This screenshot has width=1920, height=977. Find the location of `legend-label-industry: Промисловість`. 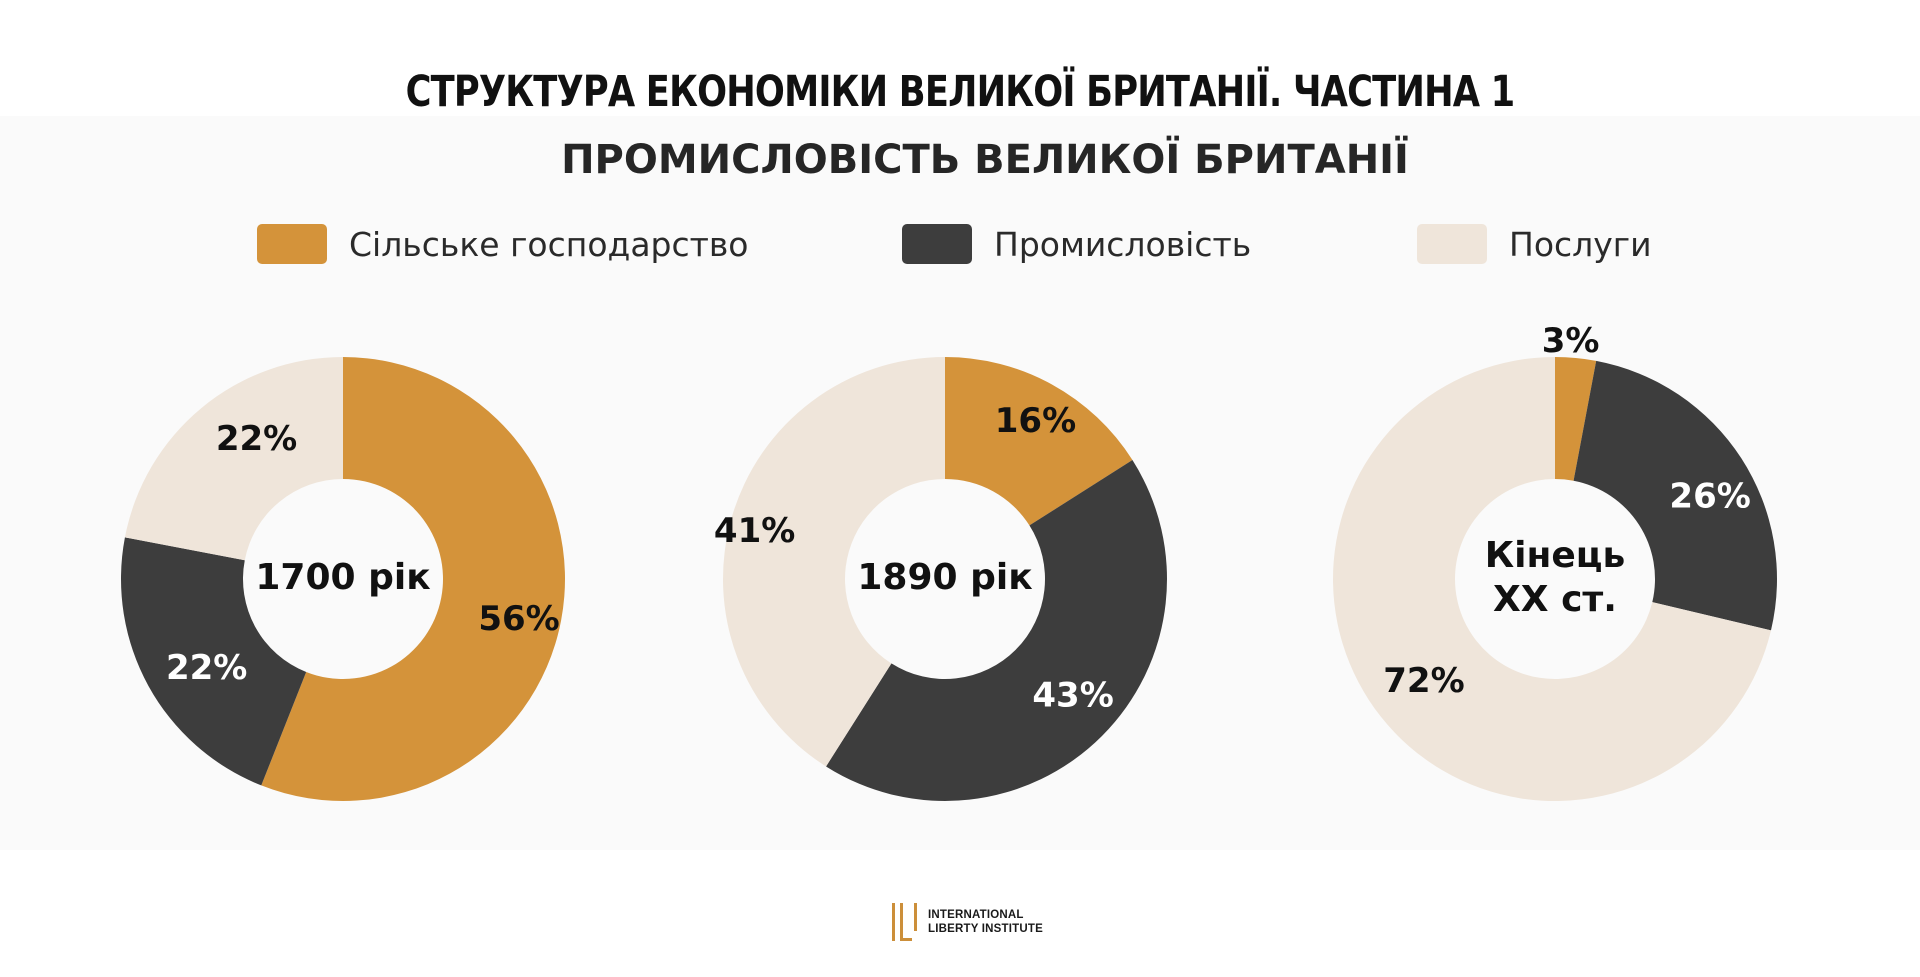

legend-label-industry: Промисловість is located at coordinates (1123, 244).